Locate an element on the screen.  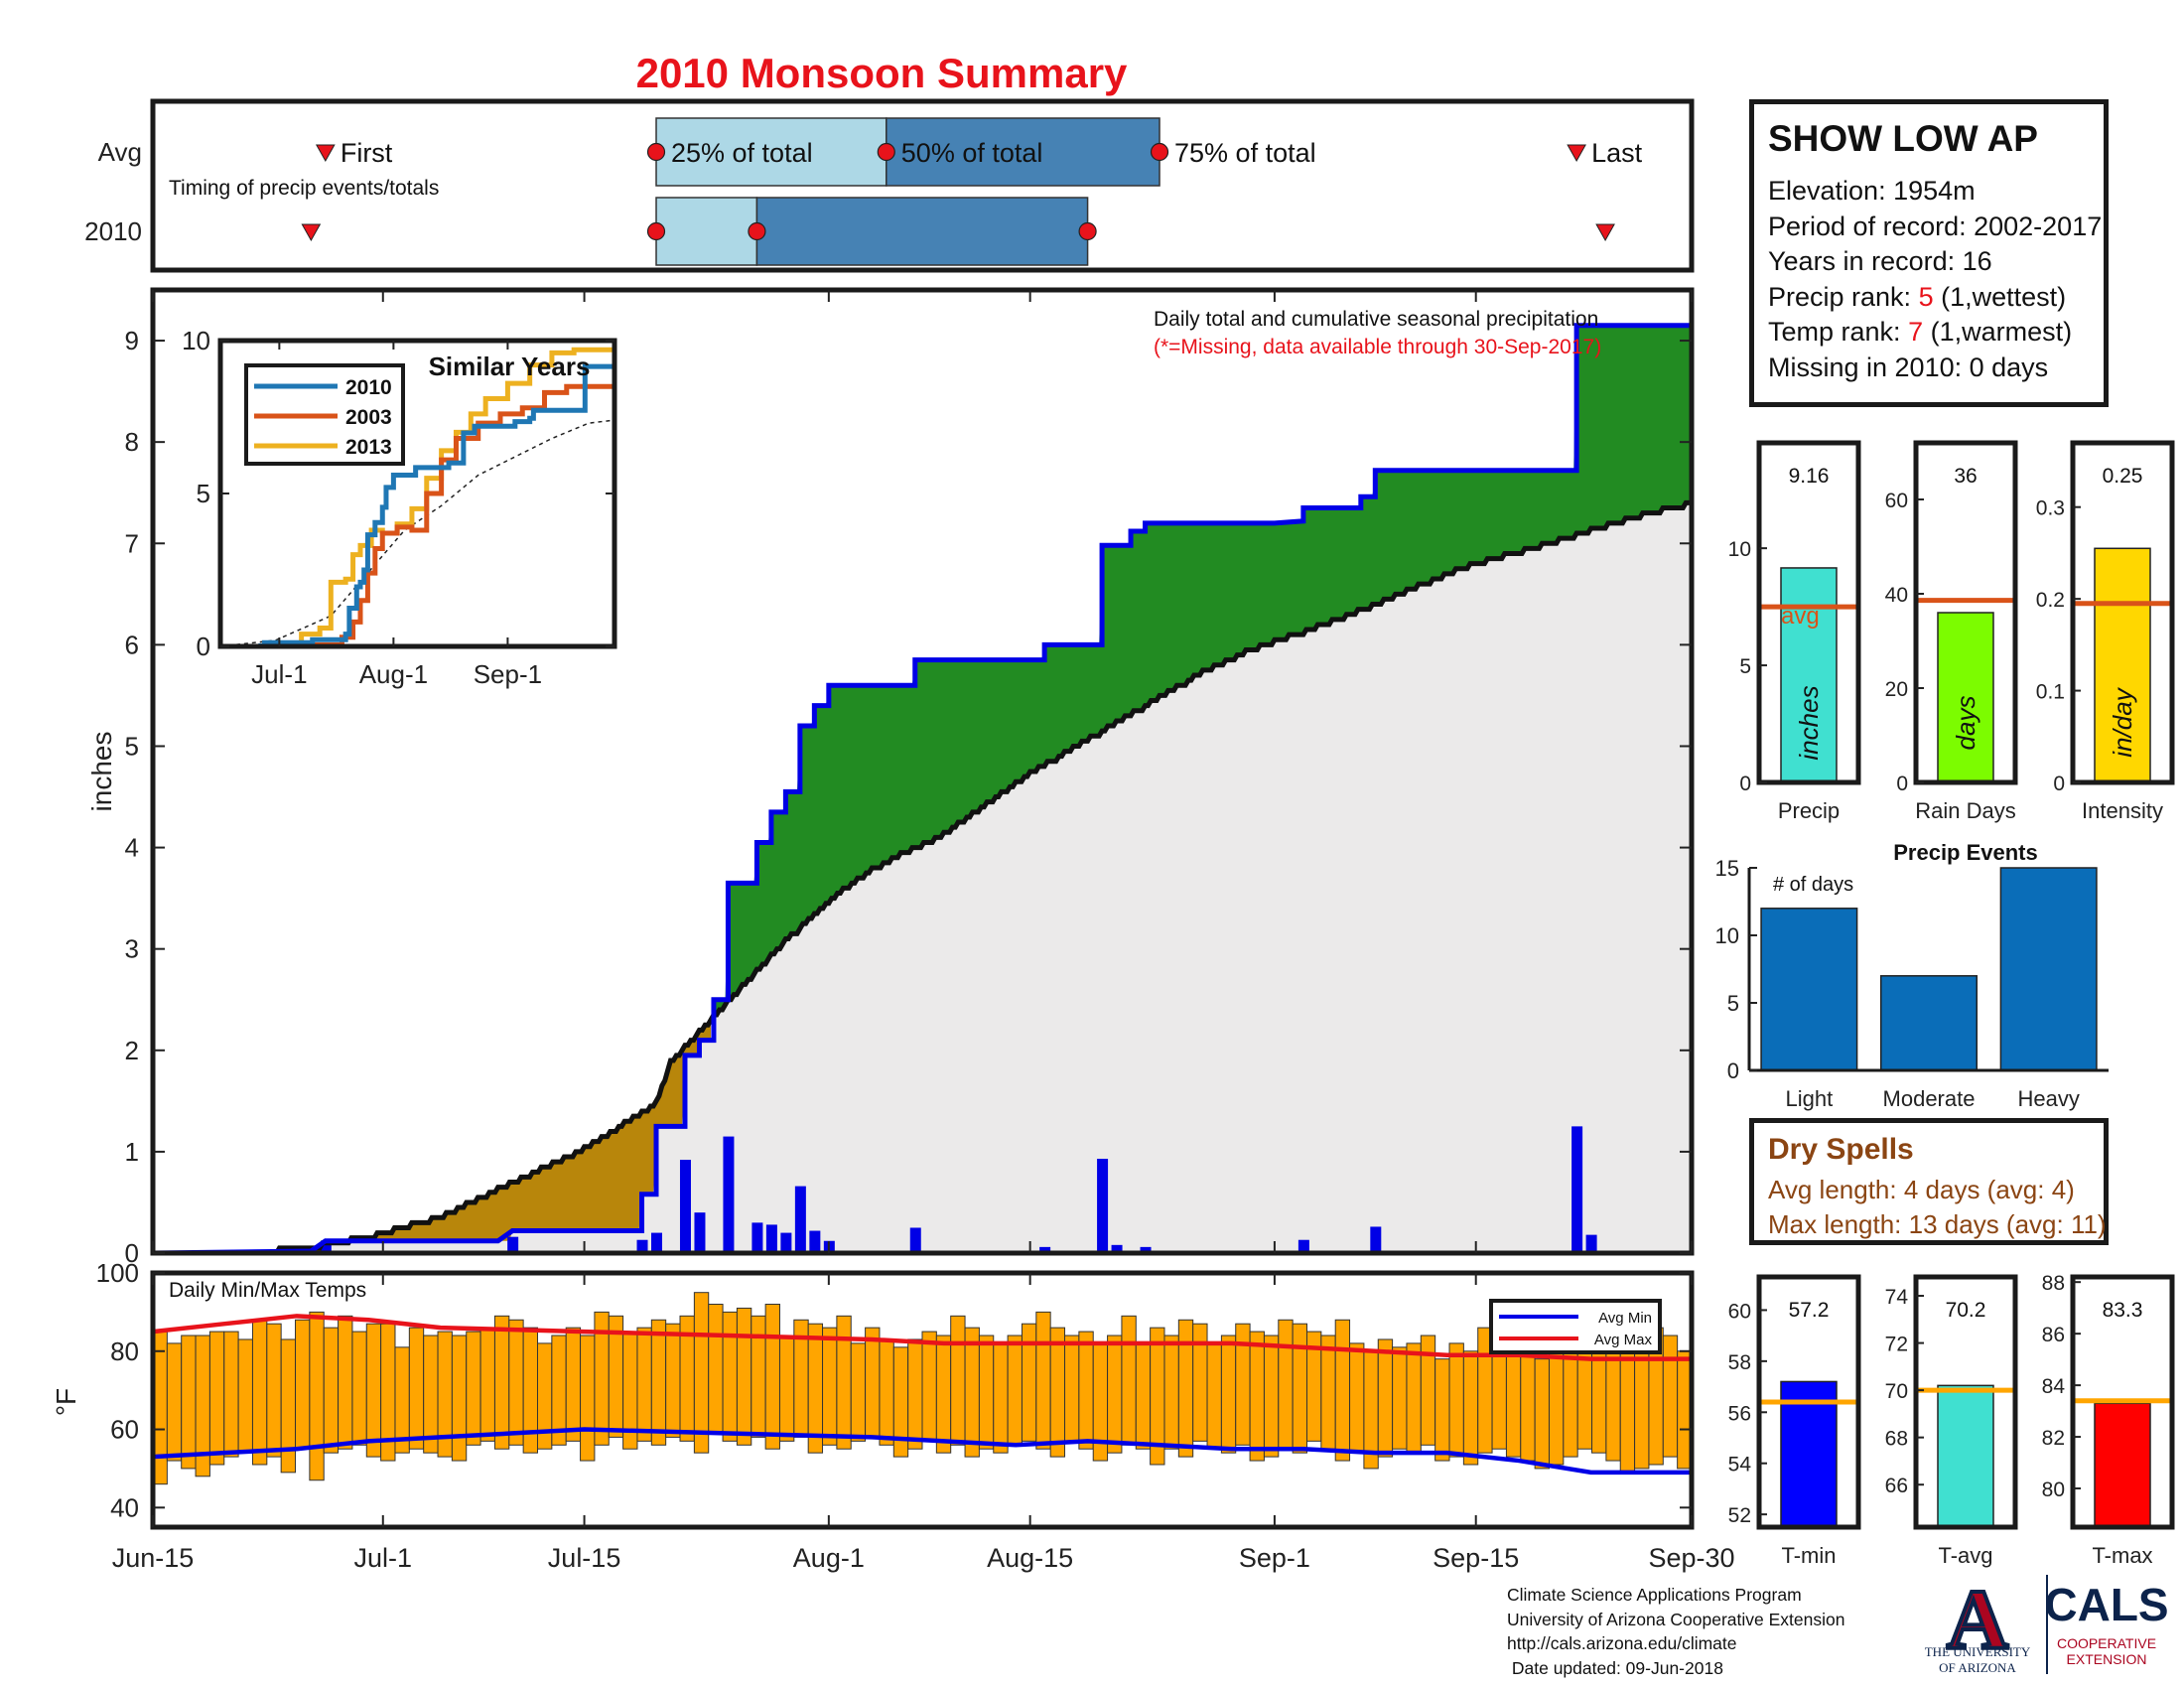
summary-unit-label: days is located at coordinates (1965, 723).